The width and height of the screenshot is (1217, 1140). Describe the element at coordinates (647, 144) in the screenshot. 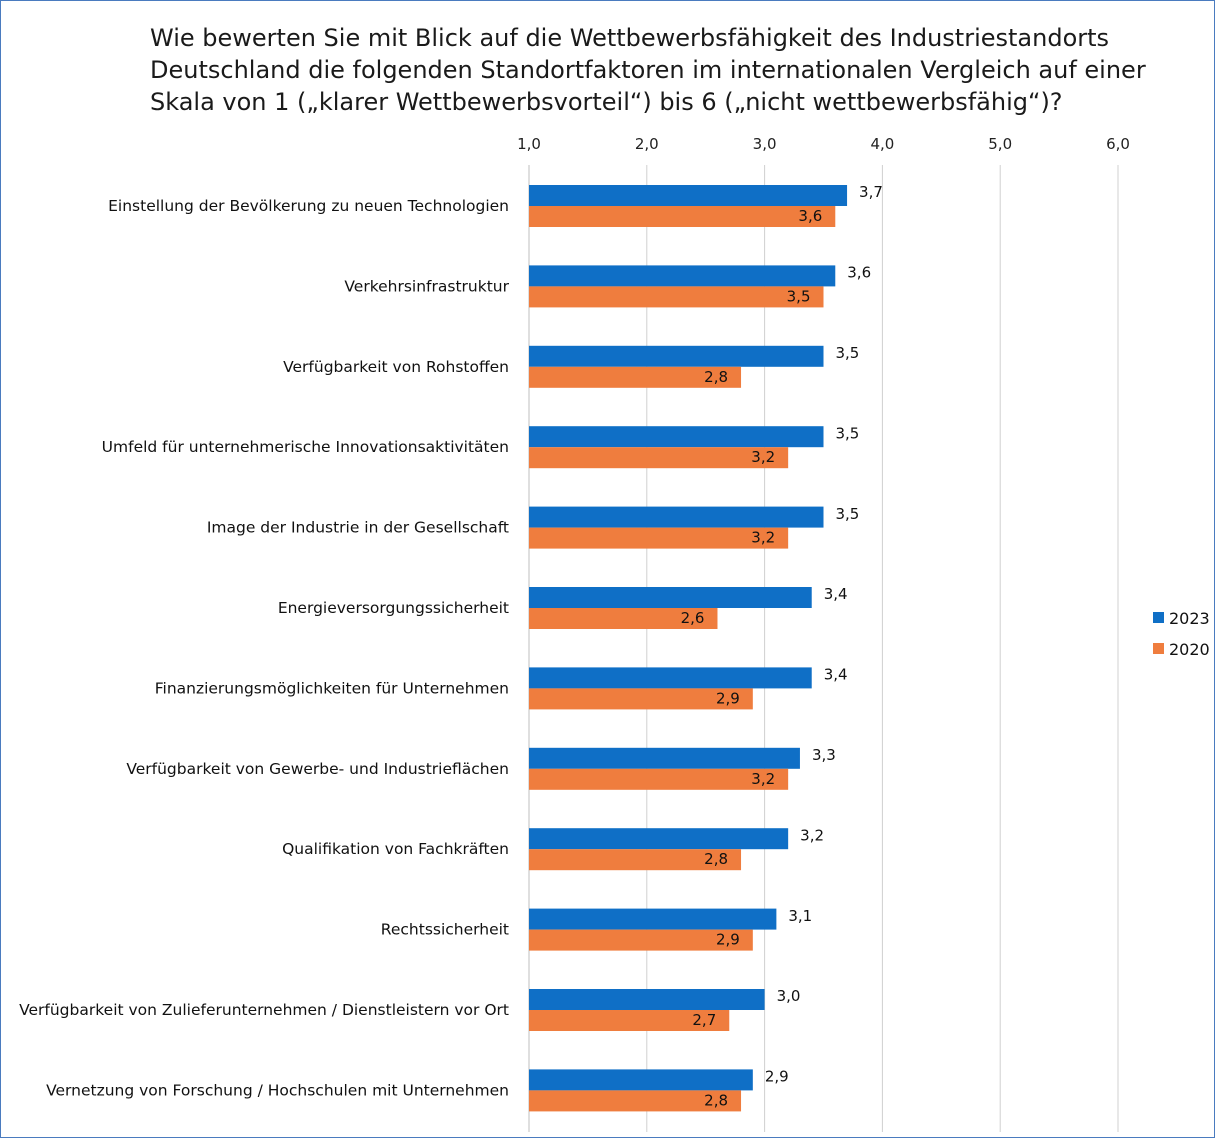

I see `x-tick-label: 2,0` at that location.